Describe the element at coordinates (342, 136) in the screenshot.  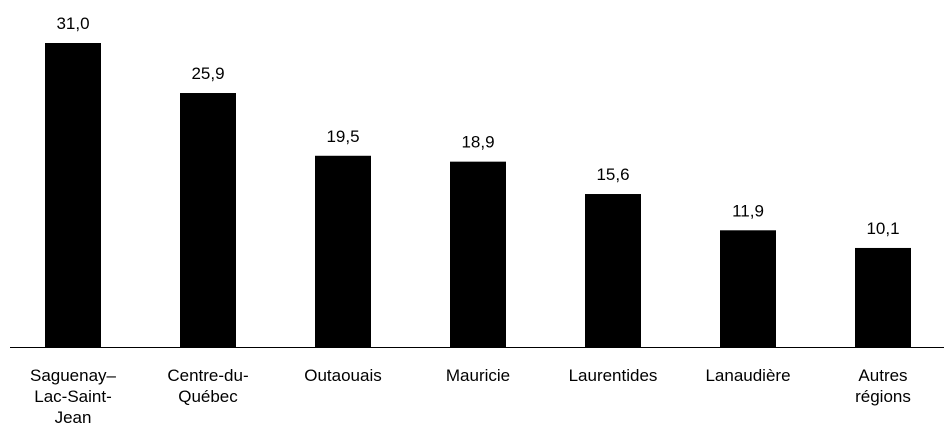
I see `bar-value-label: 19,5` at that location.